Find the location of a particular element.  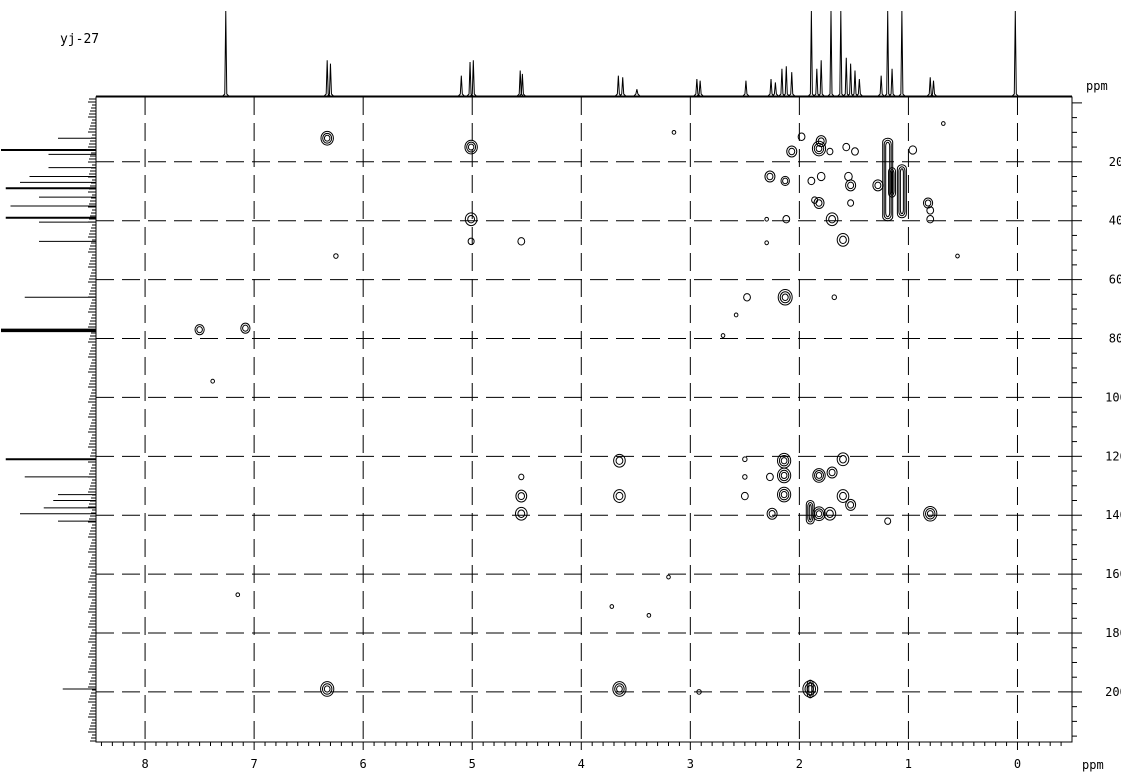

y-tick-label: 40 is located at coordinates (1115, 221).